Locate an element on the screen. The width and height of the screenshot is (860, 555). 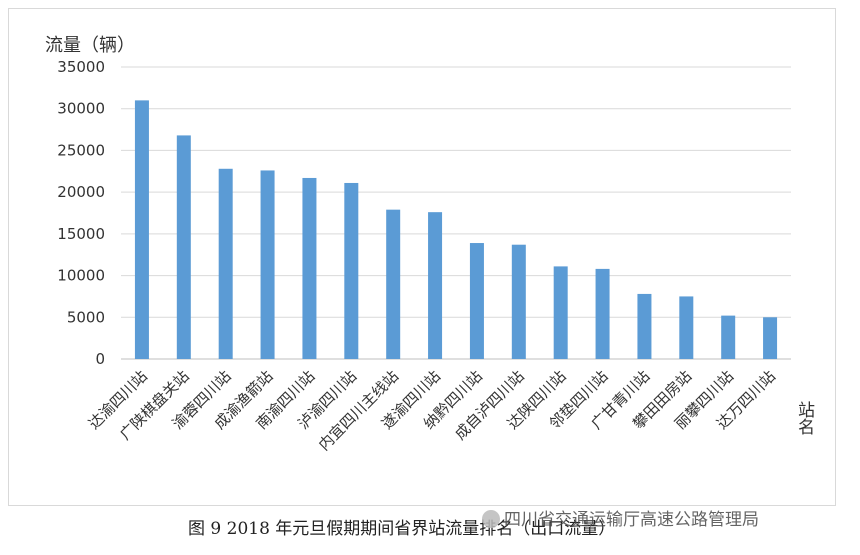
y-tick-label: 5000 is located at coordinates (86, 317).